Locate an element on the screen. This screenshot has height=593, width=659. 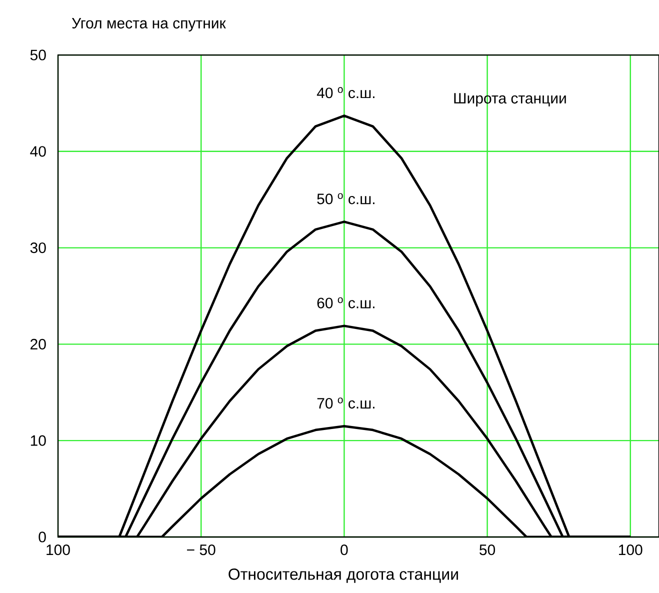
series-label: 40 $^{o}$ с.ш. is located at coordinates (345, 92).